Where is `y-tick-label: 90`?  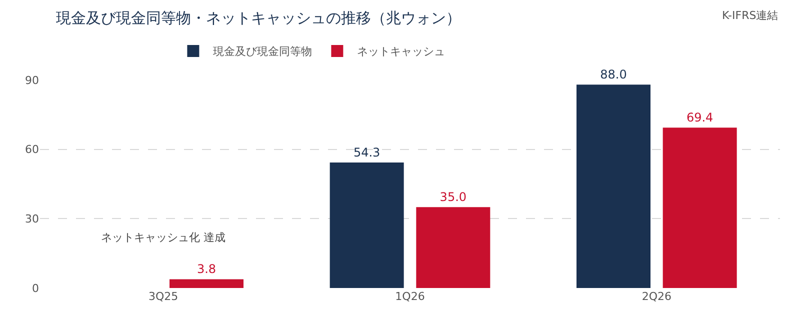
y-tick-label: 90 is located at coordinates (32, 80).